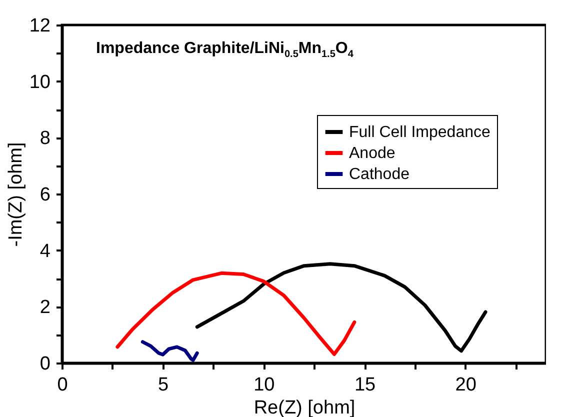 This screenshot has height=417, width=574. What do you see at coordinates (465, 385) in the screenshot?
I see `x-tick-label: 20` at bounding box center [465, 385].